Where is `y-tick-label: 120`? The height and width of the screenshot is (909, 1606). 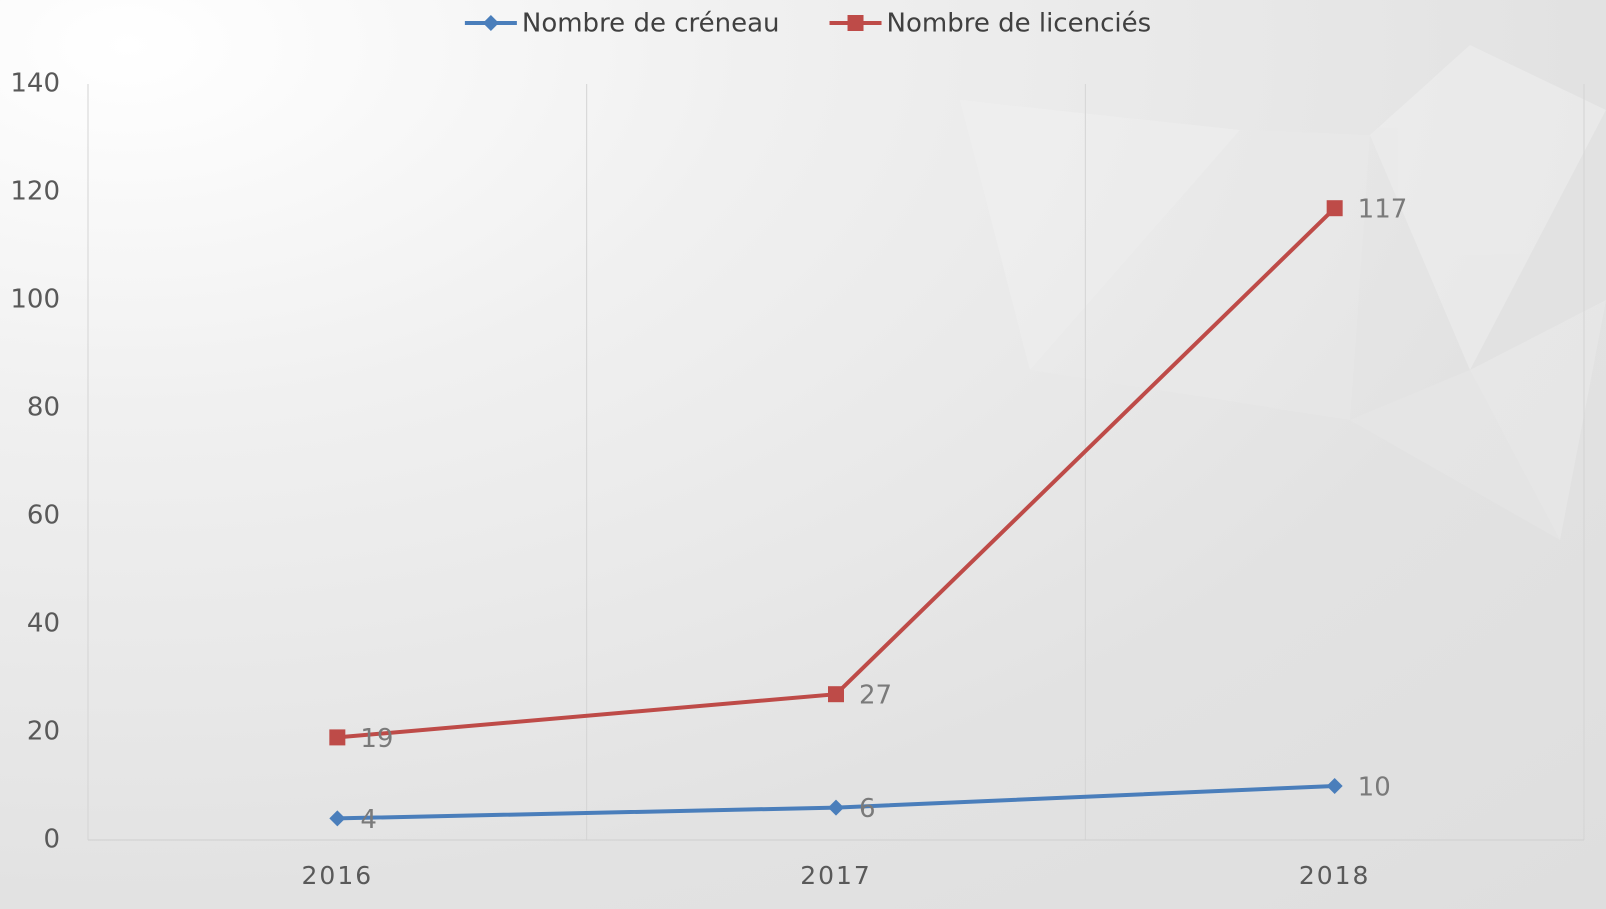 y-tick-label: 120 is located at coordinates (35, 192).